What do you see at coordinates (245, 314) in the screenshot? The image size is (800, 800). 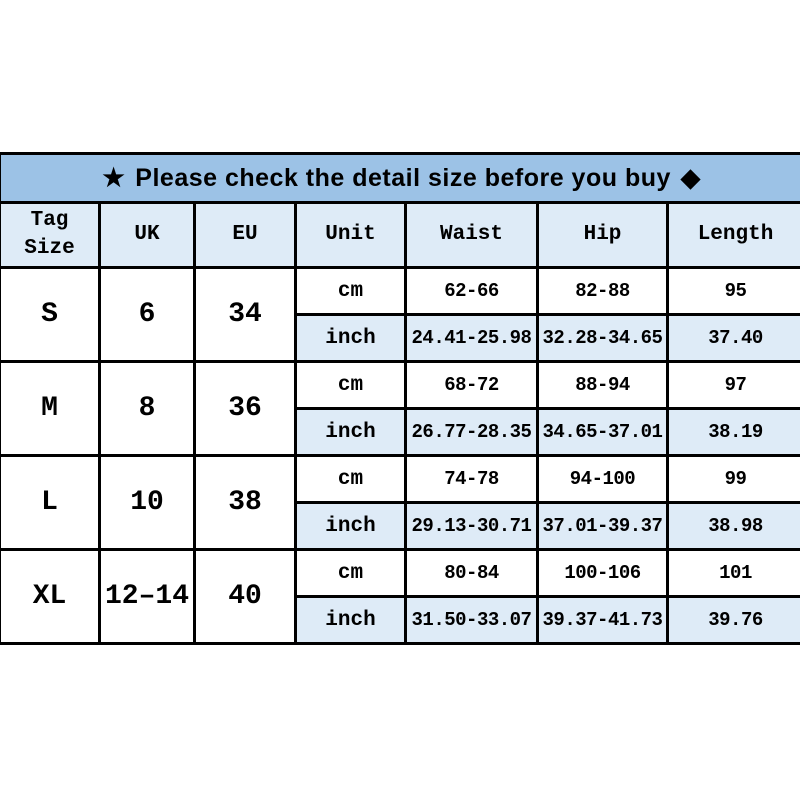 I see `cell-eu-s: 34` at bounding box center [245, 314].